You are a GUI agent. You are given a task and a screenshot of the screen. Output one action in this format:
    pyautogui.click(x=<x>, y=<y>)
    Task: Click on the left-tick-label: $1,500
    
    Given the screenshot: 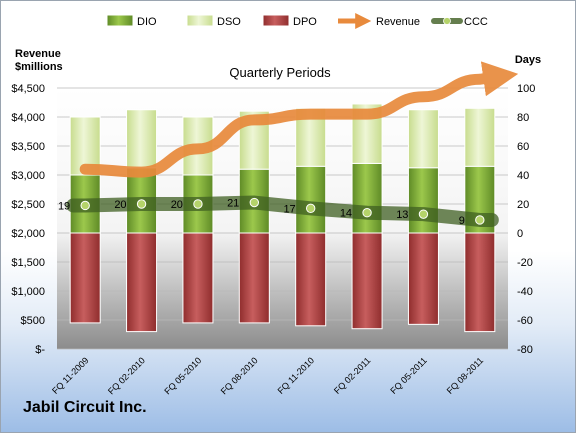 What is the action you would take?
    pyautogui.click(x=28, y=263)
    